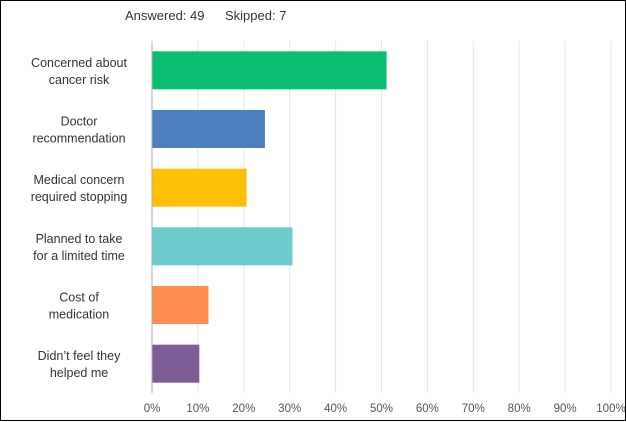 This screenshot has width=626, height=422. What do you see at coordinates (165, 15) in the screenshot?
I see `answered-count: Answered: 49` at bounding box center [165, 15].